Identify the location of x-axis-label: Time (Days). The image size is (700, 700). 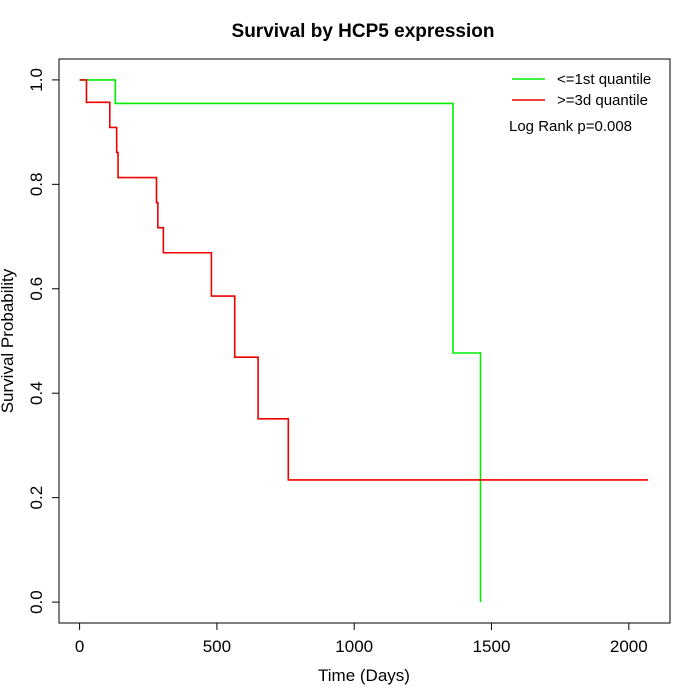
(364, 675).